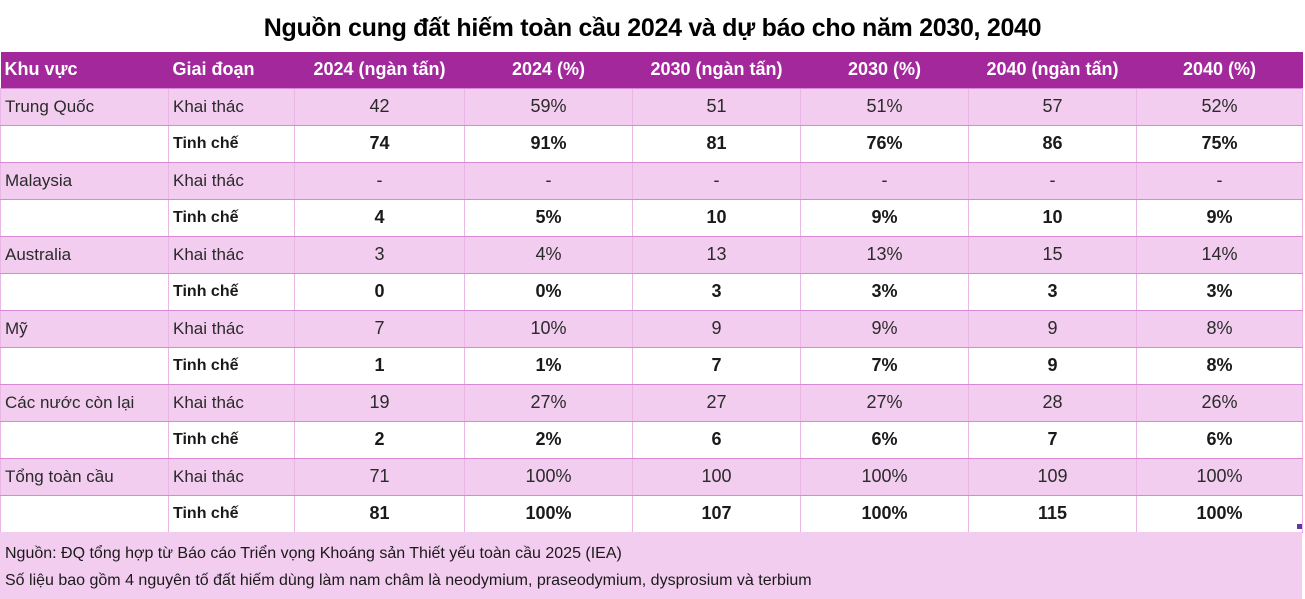  I want to click on header-2024-tonnes: 2024 (ngàn tấn), so click(379, 69).